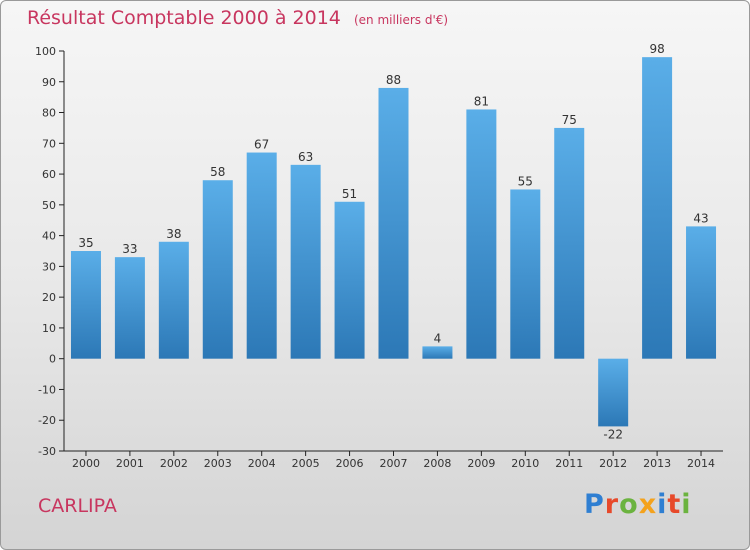 The width and height of the screenshot is (750, 550). Describe the element at coordinates (85, 305) in the screenshot. I see `bar-2000` at that location.